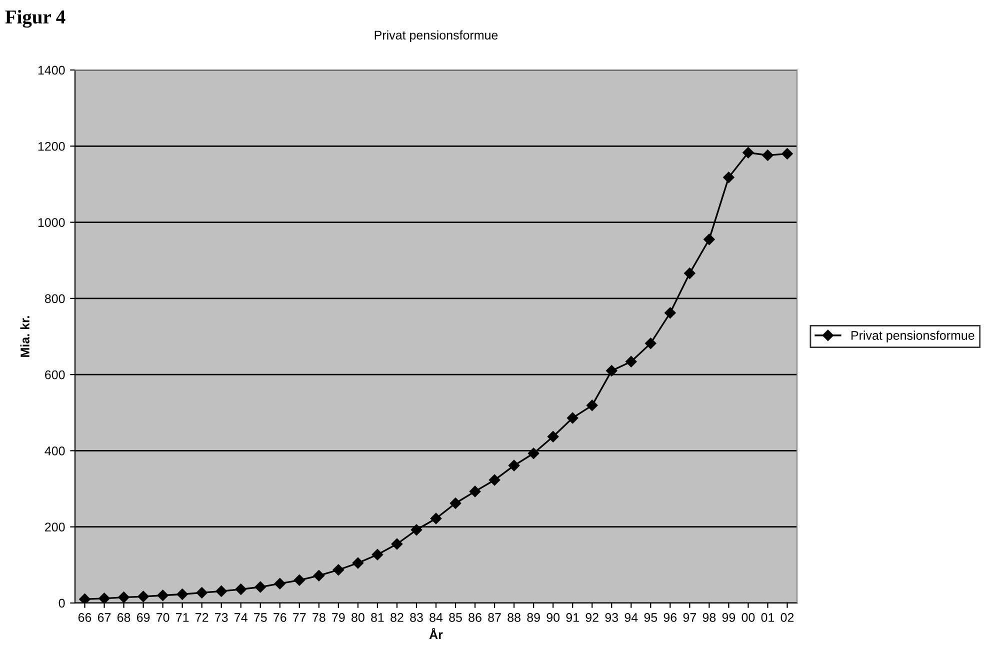  Describe the element at coordinates (514, 617) in the screenshot. I see `x-tick-label: 88` at that location.